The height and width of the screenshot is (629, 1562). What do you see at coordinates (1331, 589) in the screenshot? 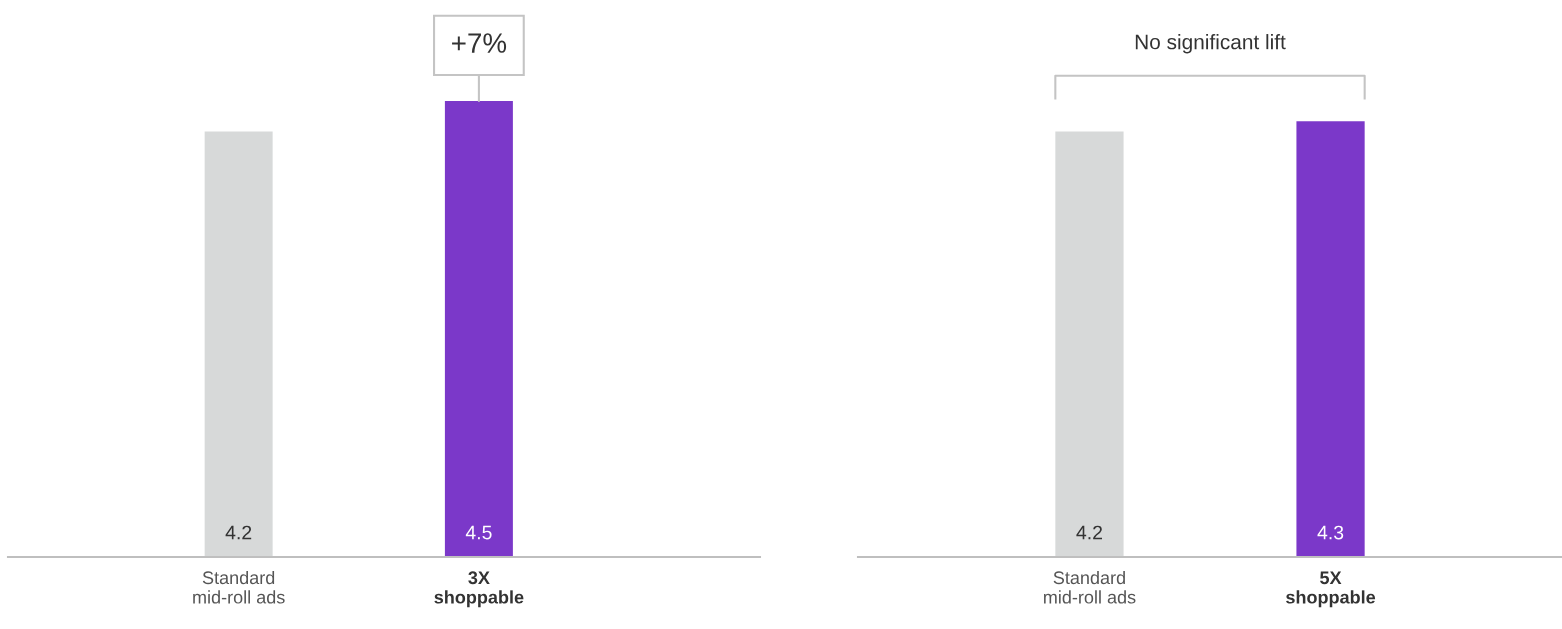
I see `x-tick-label: 5X shoppable` at bounding box center [1331, 589].